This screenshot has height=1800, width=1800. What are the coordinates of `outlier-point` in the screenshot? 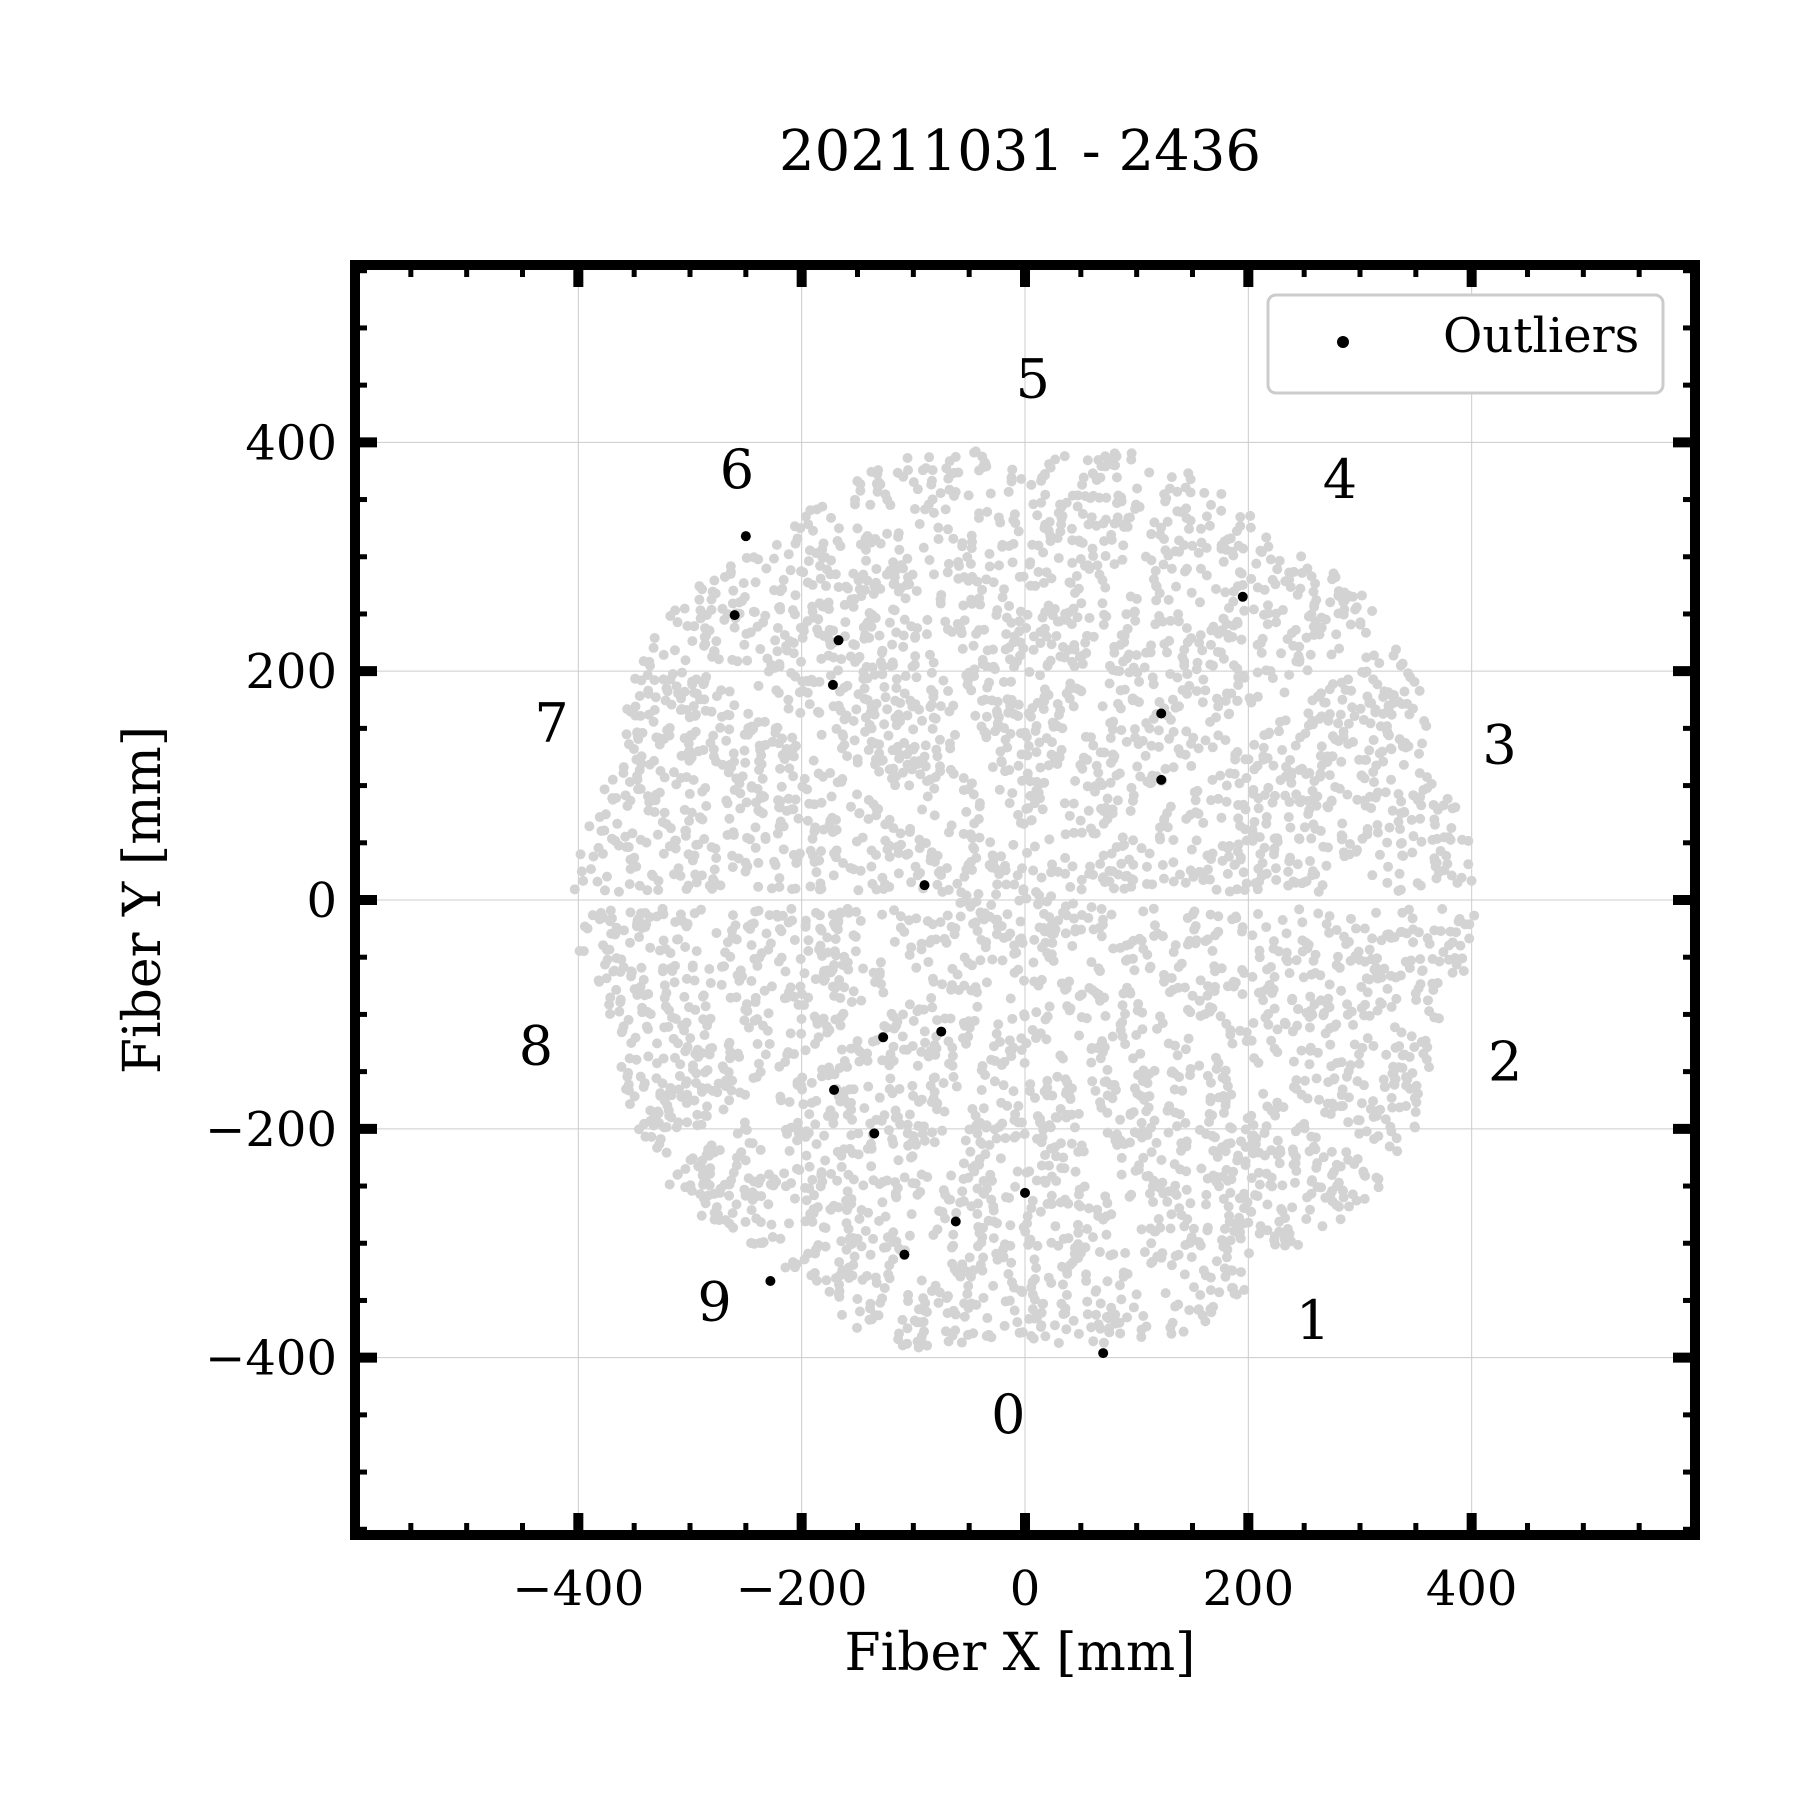 It's located at (1161, 779).